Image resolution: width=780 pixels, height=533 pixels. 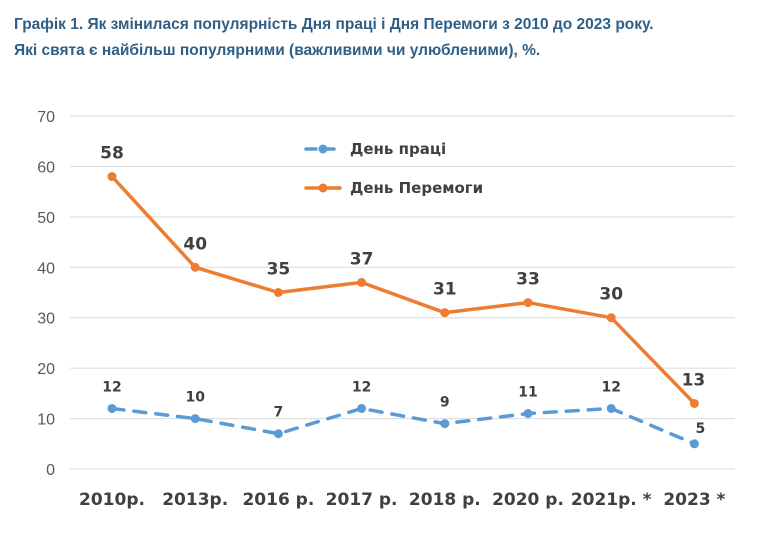 I want to click on data-label: 40, so click(x=195, y=244).